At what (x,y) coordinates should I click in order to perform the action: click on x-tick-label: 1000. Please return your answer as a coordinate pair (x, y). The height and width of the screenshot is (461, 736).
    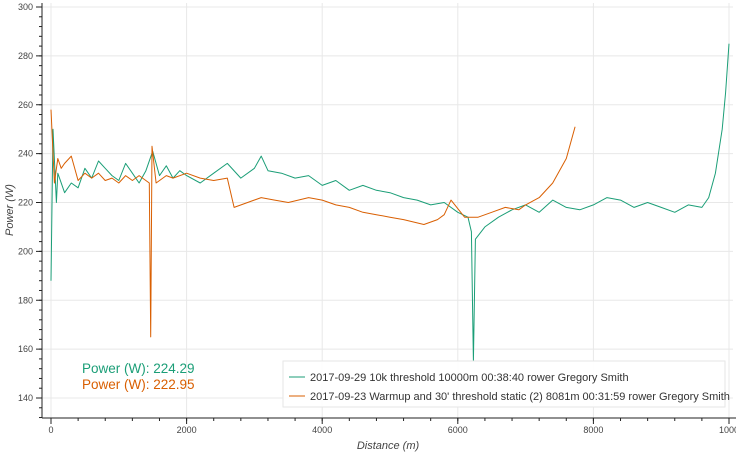
    Looking at the image, I should click on (727, 430).